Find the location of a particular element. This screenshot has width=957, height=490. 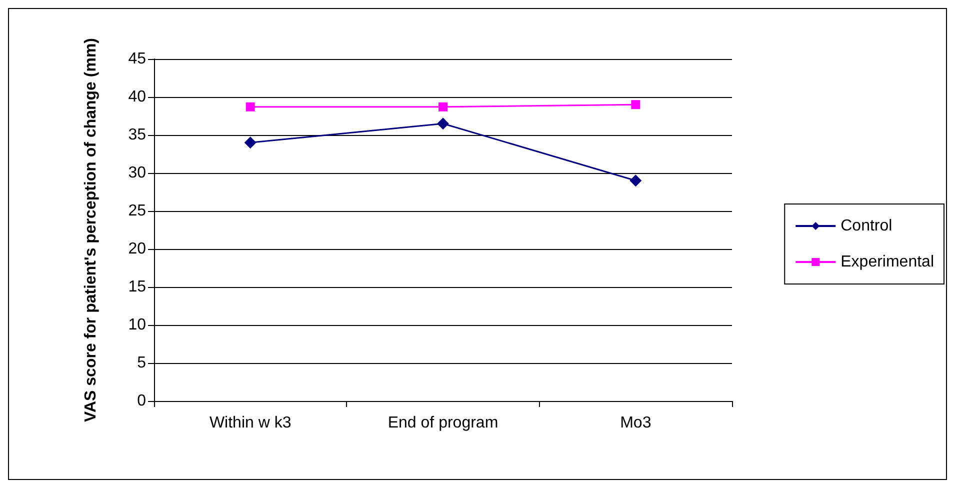

legend-label: Control is located at coordinates (866, 226).